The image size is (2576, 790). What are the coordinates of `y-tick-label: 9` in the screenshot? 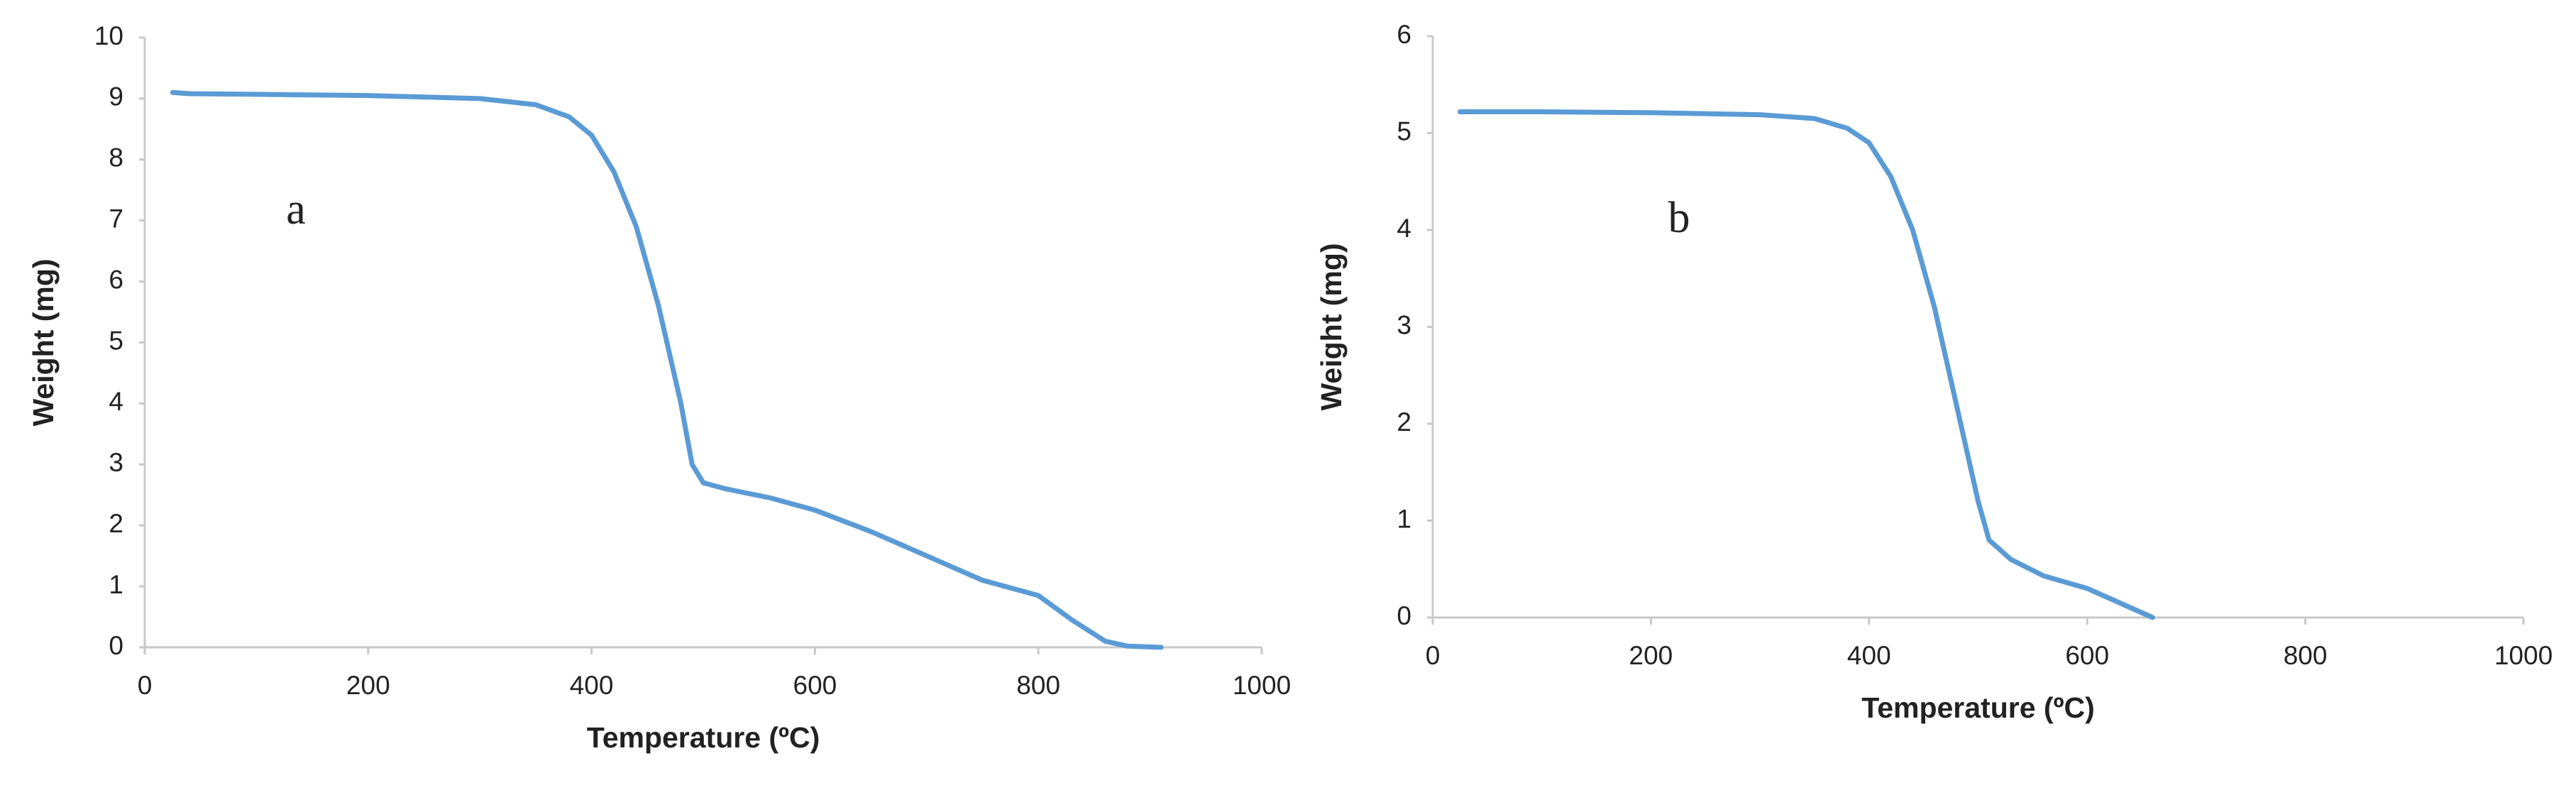 It's located at (116, 96).